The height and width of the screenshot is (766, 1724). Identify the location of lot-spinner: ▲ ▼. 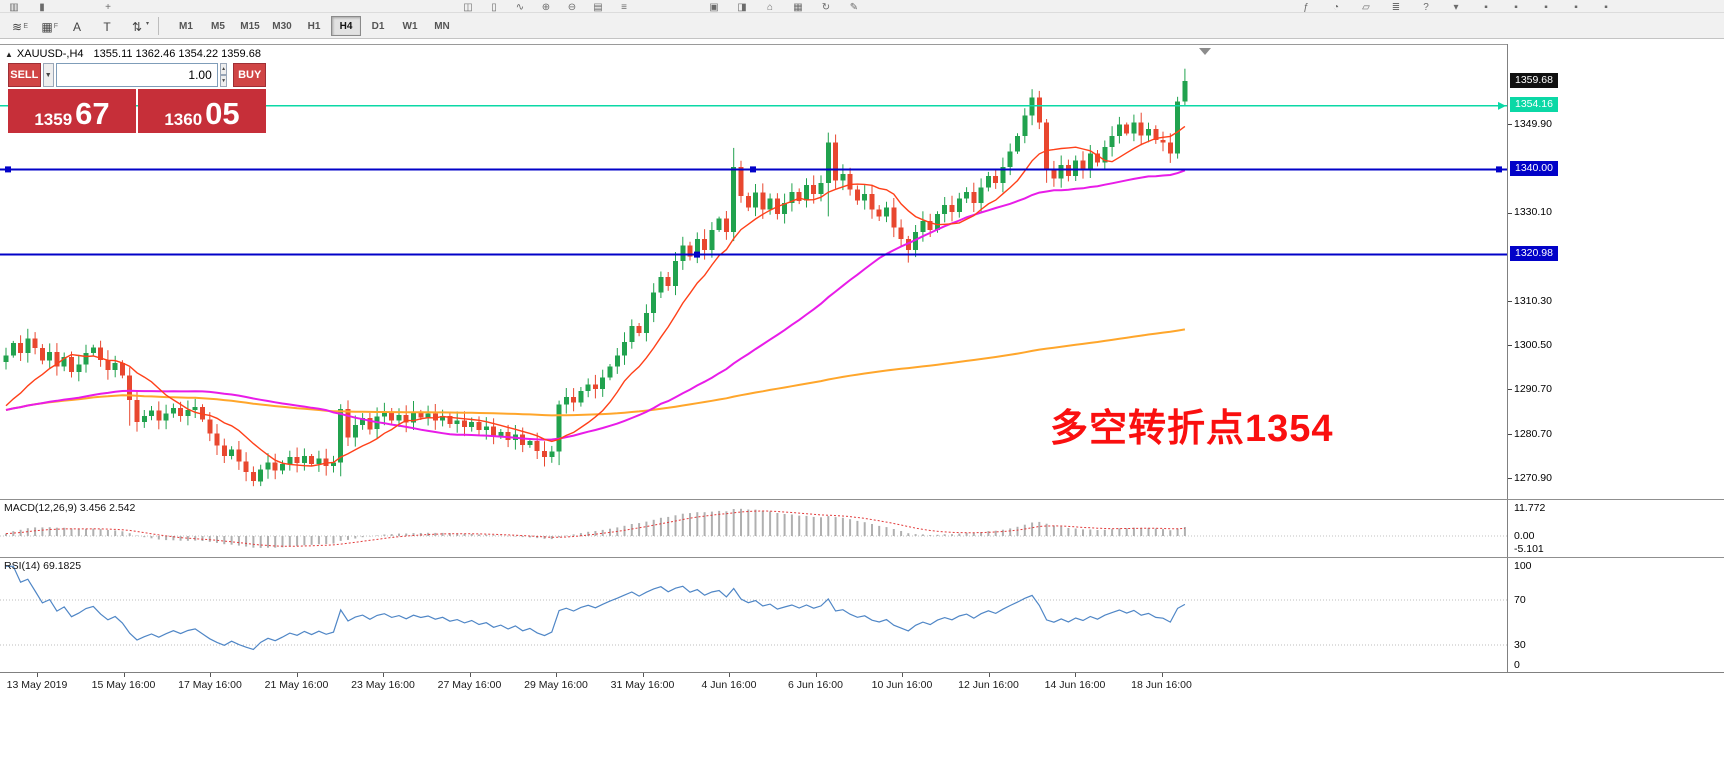
(223, 75).